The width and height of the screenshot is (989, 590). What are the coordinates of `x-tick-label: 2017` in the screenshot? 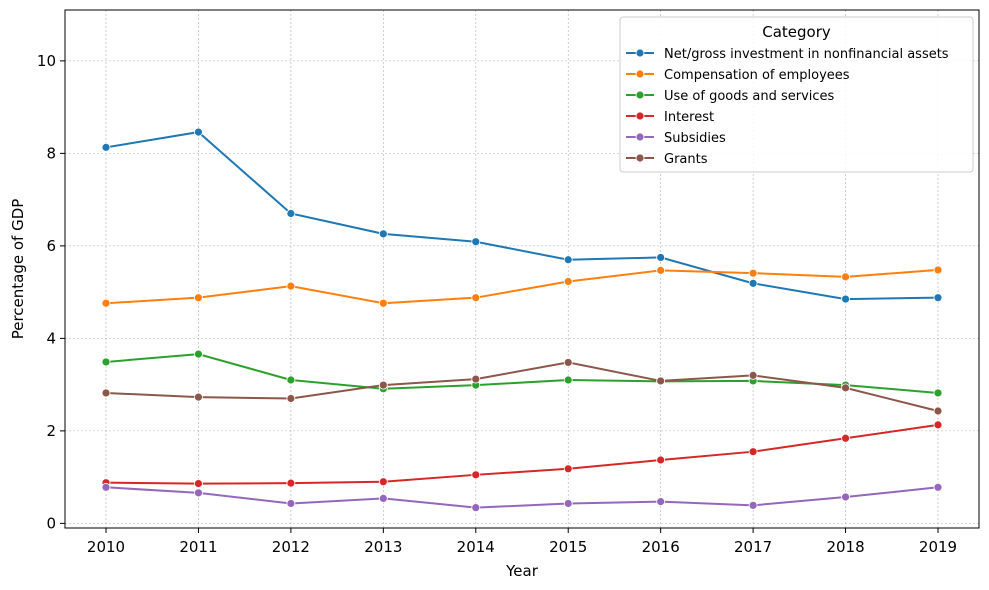 It's located at (753, 547).